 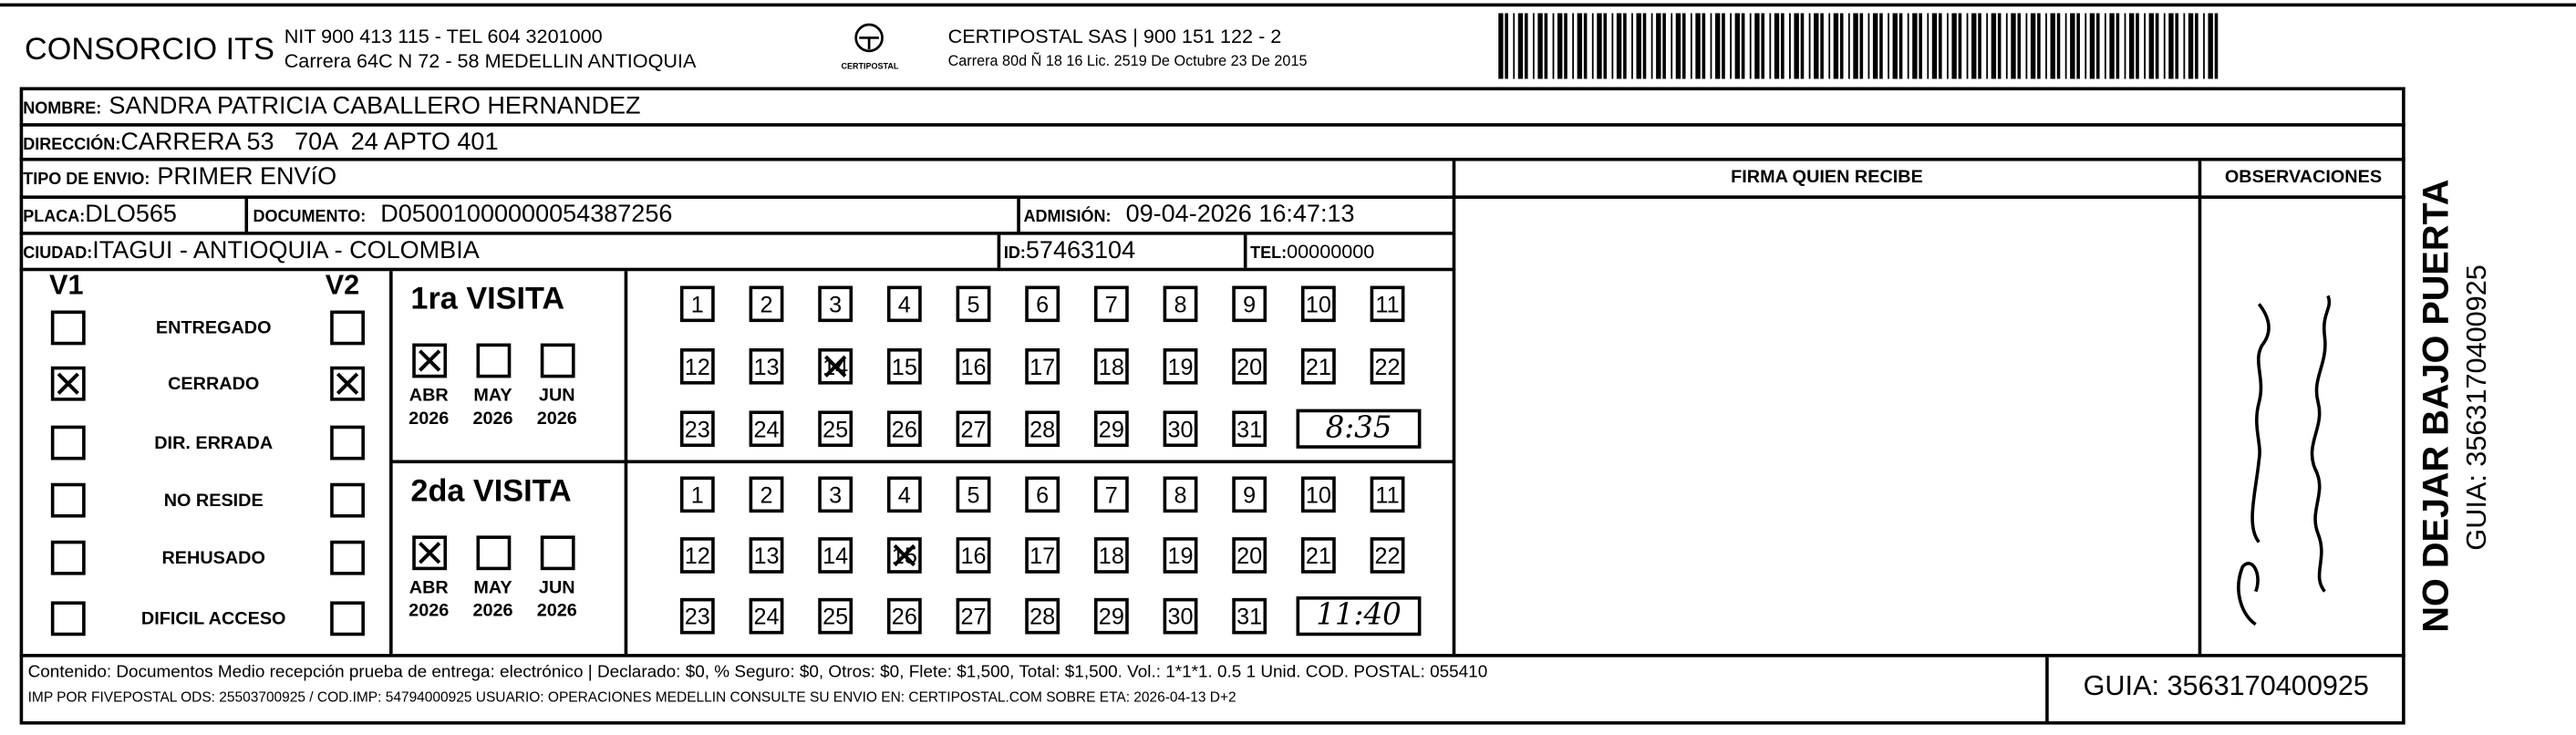 I want to click on logo-text: CERTIPOSTAL, so click(x=870, y=67).